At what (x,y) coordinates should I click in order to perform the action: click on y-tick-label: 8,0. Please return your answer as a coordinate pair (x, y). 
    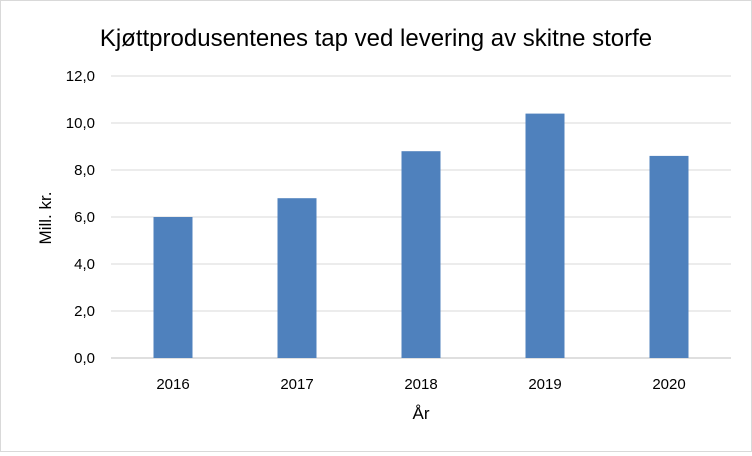
    Looking at the image, I should click on (84, 170).